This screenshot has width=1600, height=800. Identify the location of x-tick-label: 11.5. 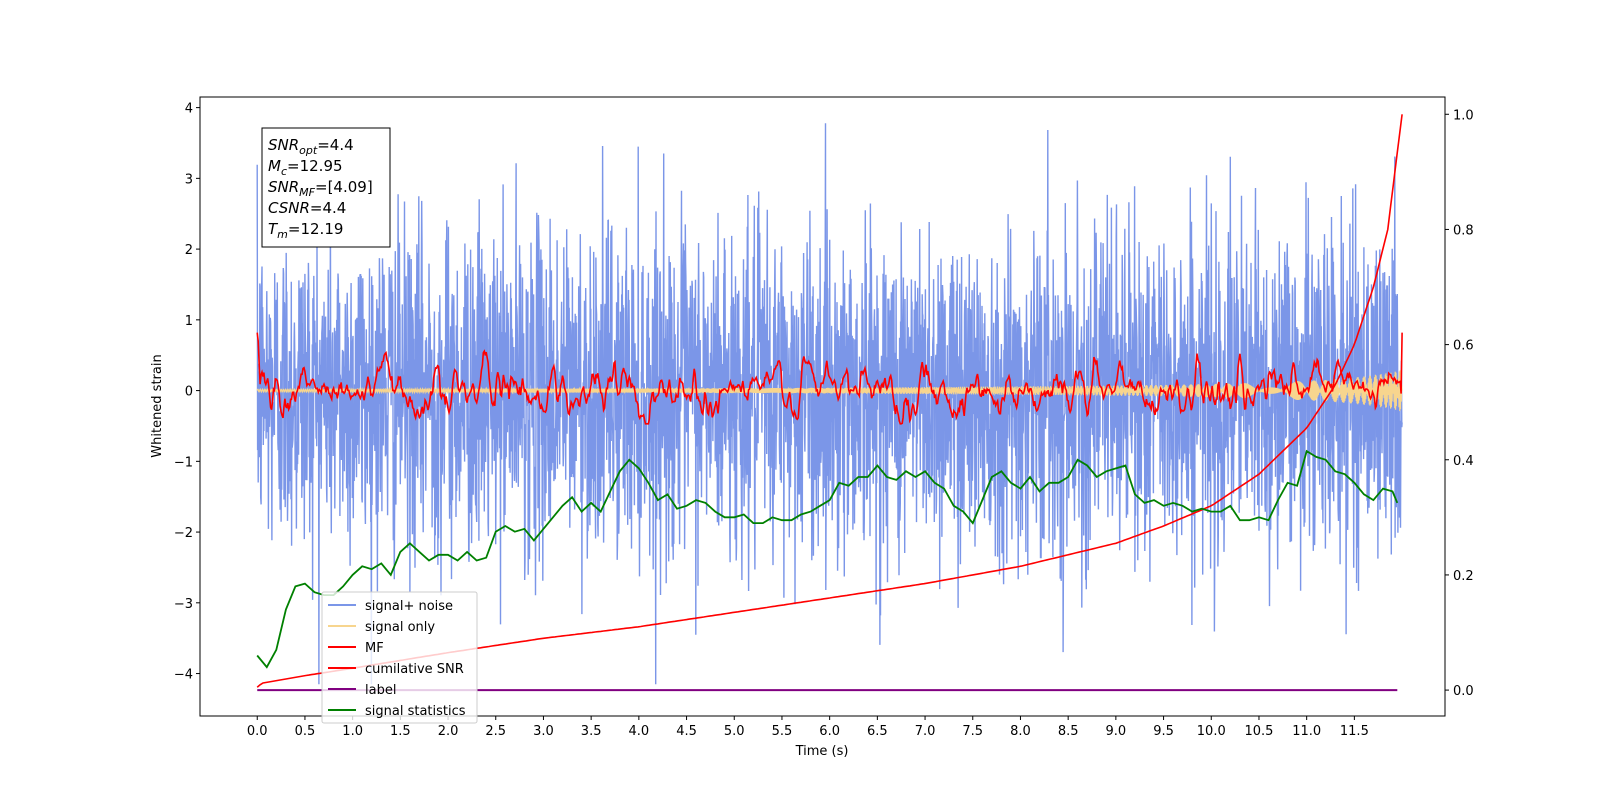
(1354, 731).